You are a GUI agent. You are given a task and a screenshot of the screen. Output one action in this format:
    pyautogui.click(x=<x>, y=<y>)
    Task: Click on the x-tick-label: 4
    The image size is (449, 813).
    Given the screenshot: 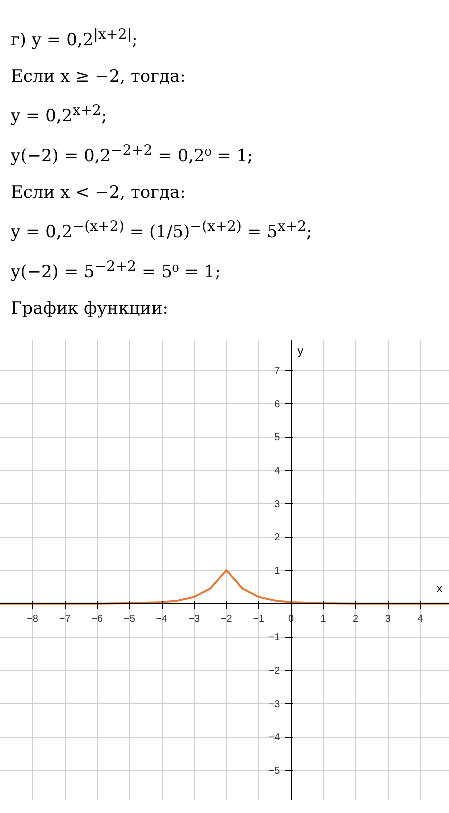 What is the action you would take?
    pyautogui.click(x=421, y=619)
    